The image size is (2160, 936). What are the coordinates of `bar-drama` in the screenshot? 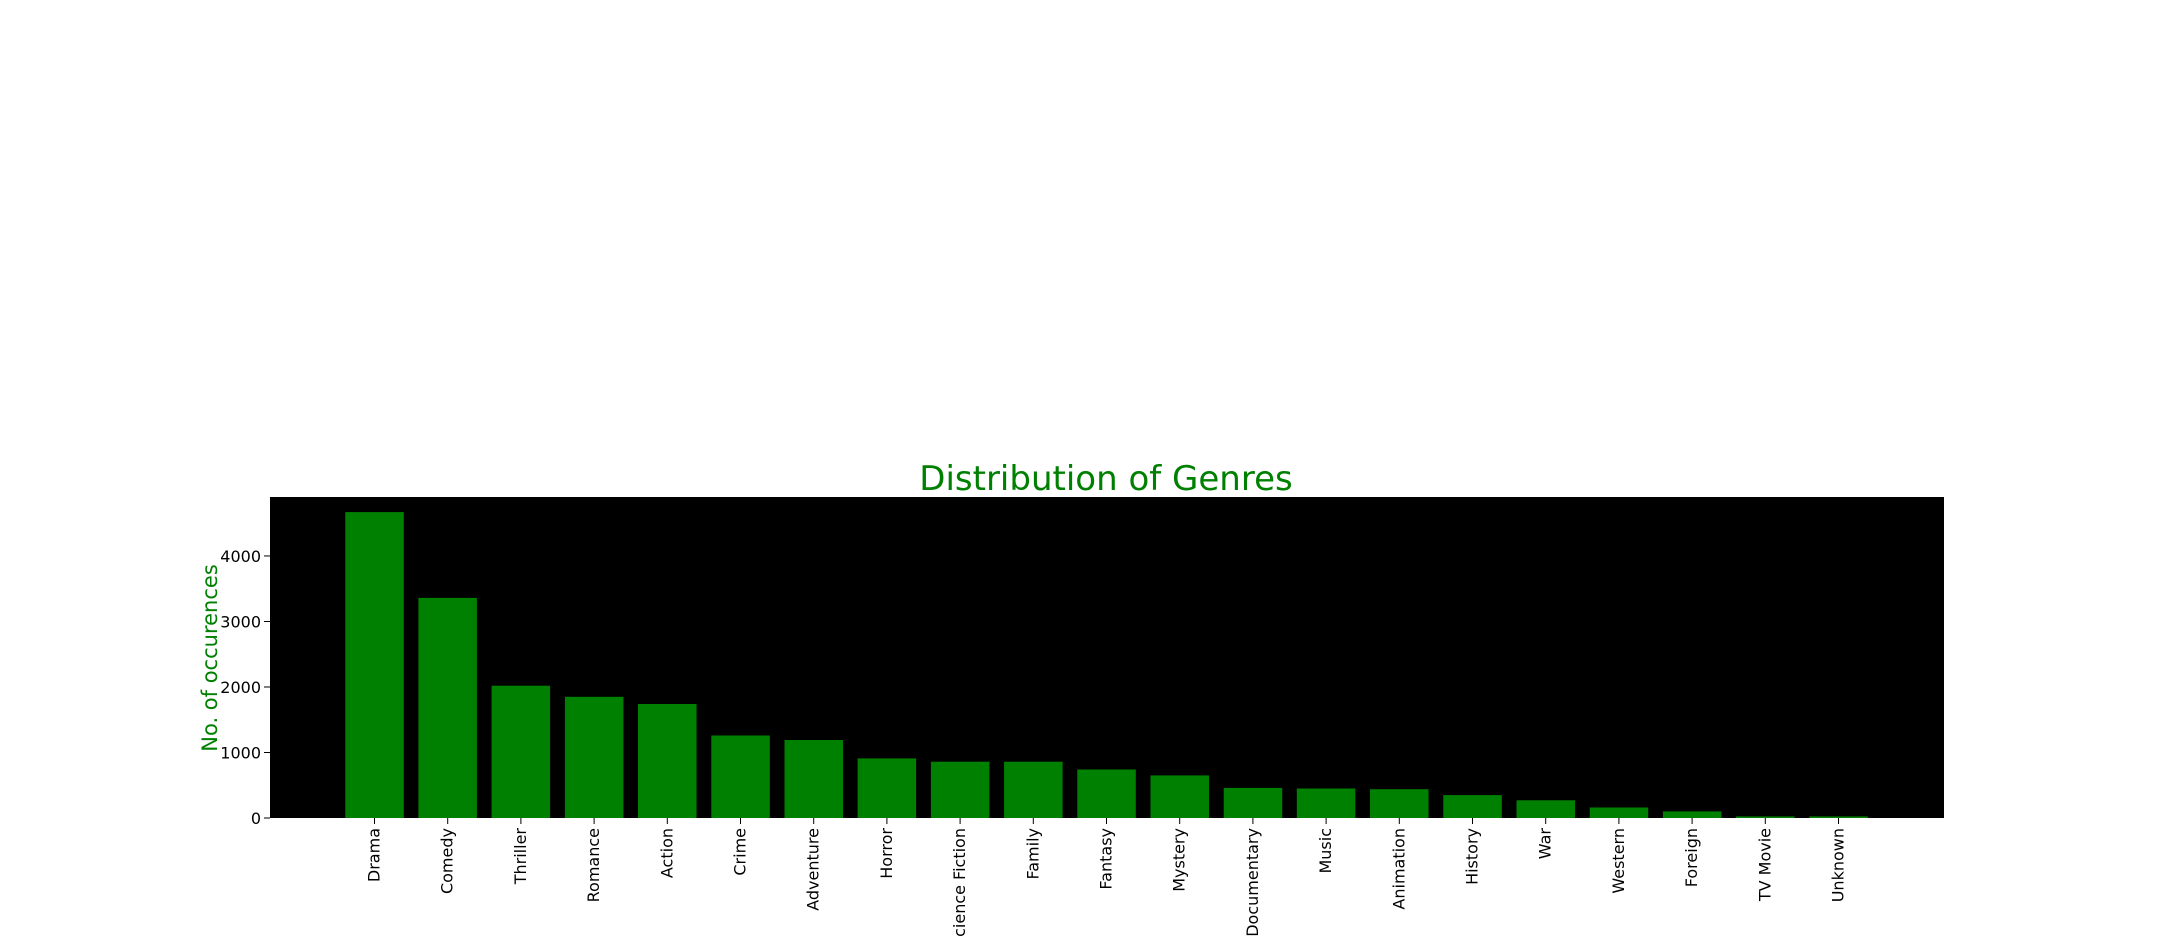 It's located at (374, 665).